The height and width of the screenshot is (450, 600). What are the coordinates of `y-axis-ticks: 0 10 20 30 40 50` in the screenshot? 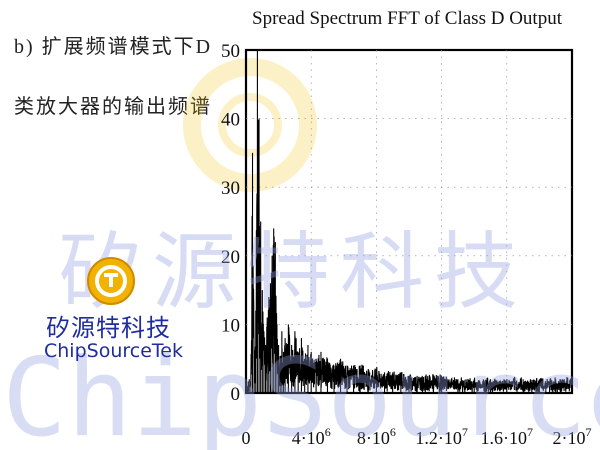 It's located at (230, 223).